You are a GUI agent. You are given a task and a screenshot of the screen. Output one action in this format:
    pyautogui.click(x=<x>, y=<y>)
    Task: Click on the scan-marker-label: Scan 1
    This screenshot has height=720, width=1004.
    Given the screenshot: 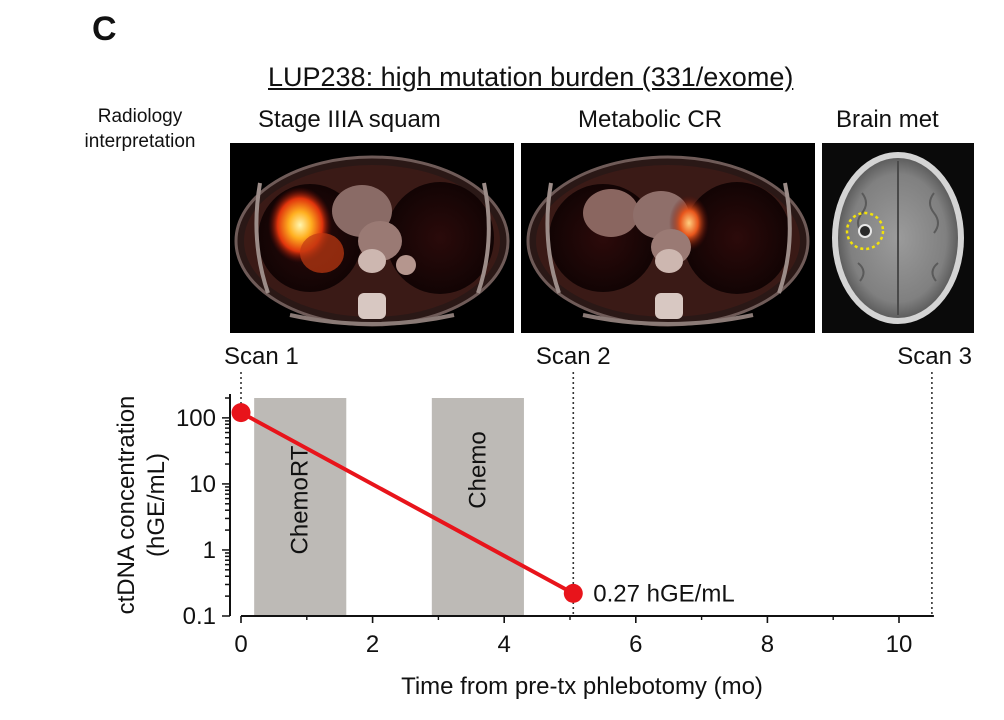 What is the action you would take?
    pyautogui.click(x=261, y=356)
    